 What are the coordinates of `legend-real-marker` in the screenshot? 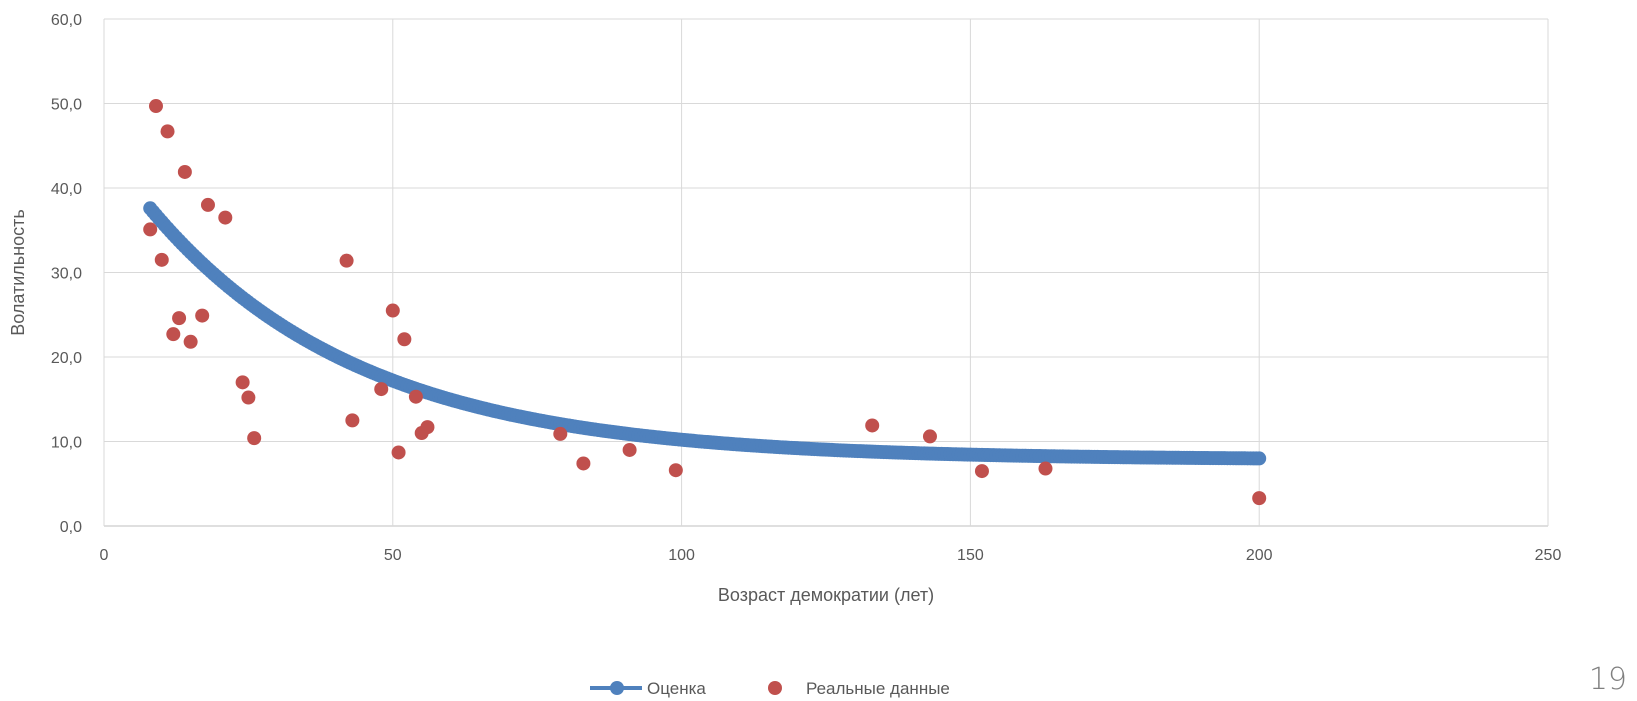 It's located at (775, 688).